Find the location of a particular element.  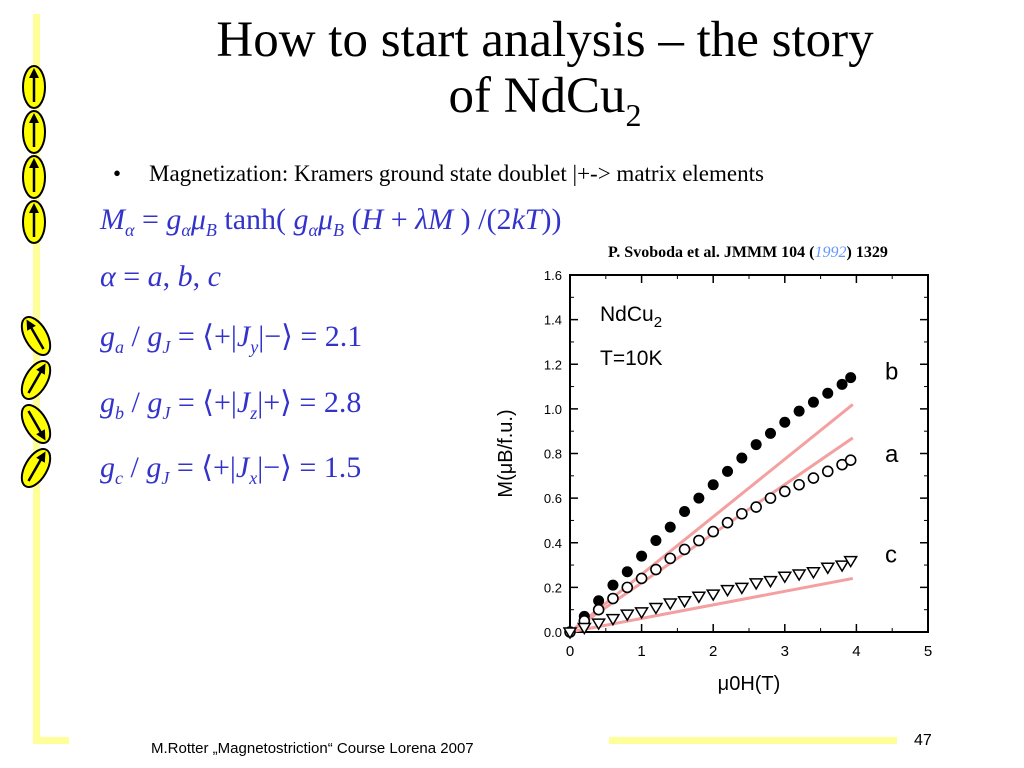

y-tick-label: 0.2 is located at coordinates (553, 587).